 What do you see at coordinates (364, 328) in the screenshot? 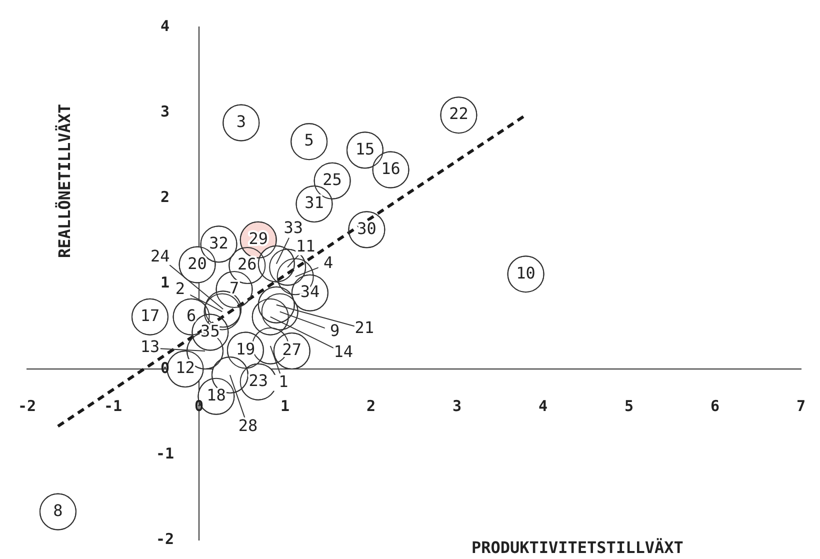
I see `annotation: 21` at bounding box center [364, 328].